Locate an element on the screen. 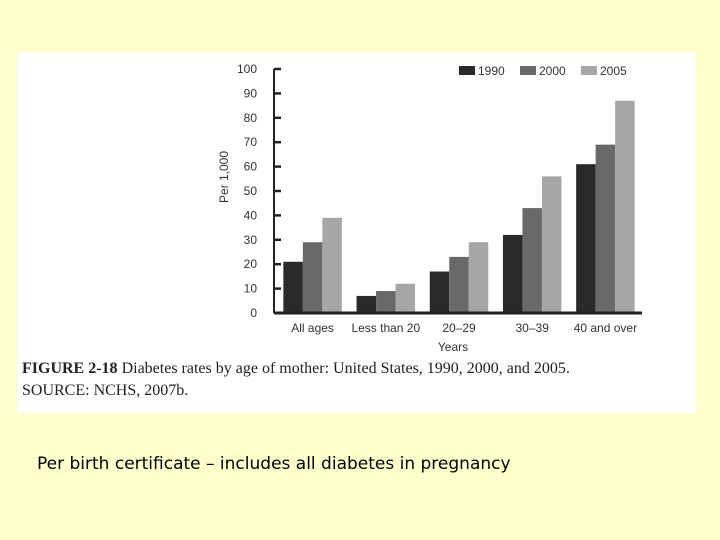 This screenshot has height=540, width=720. y-tick-label: 50 is located at coordinates (251, 191).